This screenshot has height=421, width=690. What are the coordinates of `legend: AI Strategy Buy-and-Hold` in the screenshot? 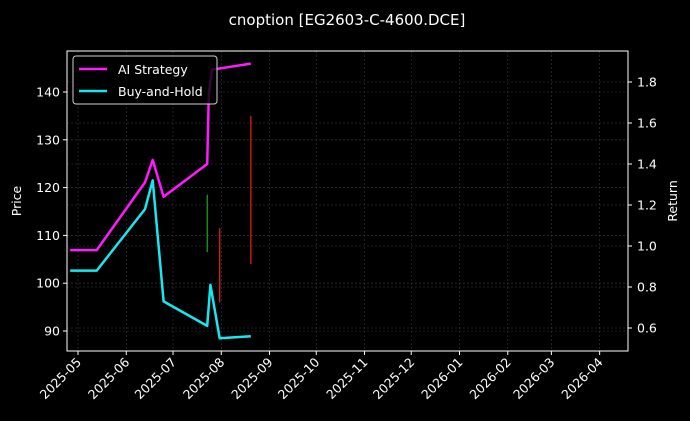 It's located at (145, 80).